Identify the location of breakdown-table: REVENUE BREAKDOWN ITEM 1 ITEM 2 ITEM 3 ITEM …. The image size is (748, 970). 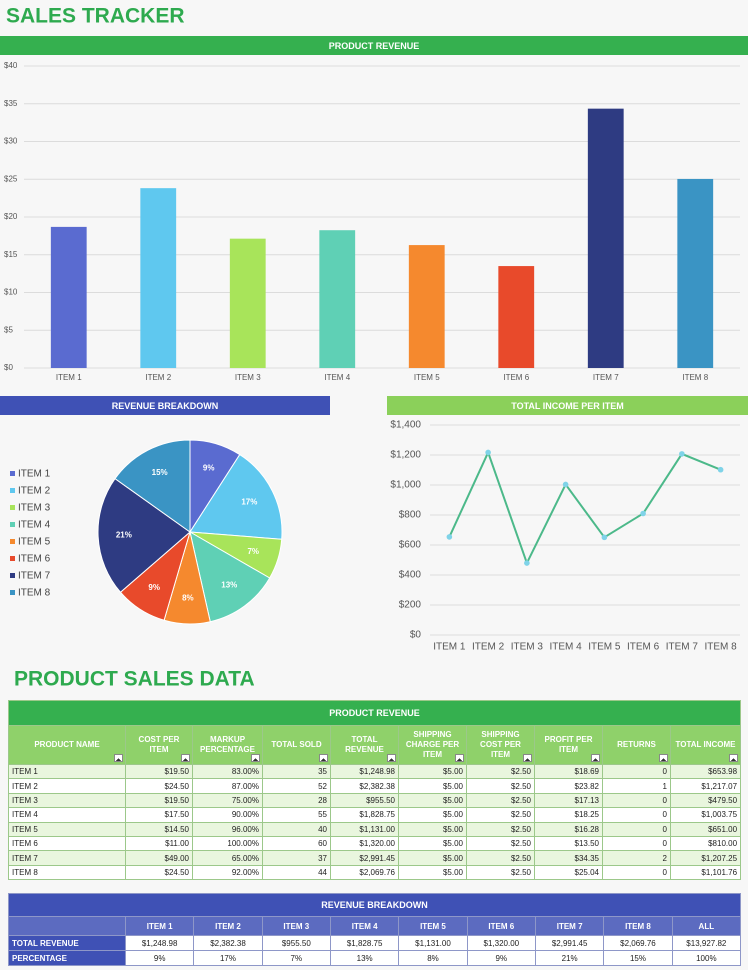
(374, 929).